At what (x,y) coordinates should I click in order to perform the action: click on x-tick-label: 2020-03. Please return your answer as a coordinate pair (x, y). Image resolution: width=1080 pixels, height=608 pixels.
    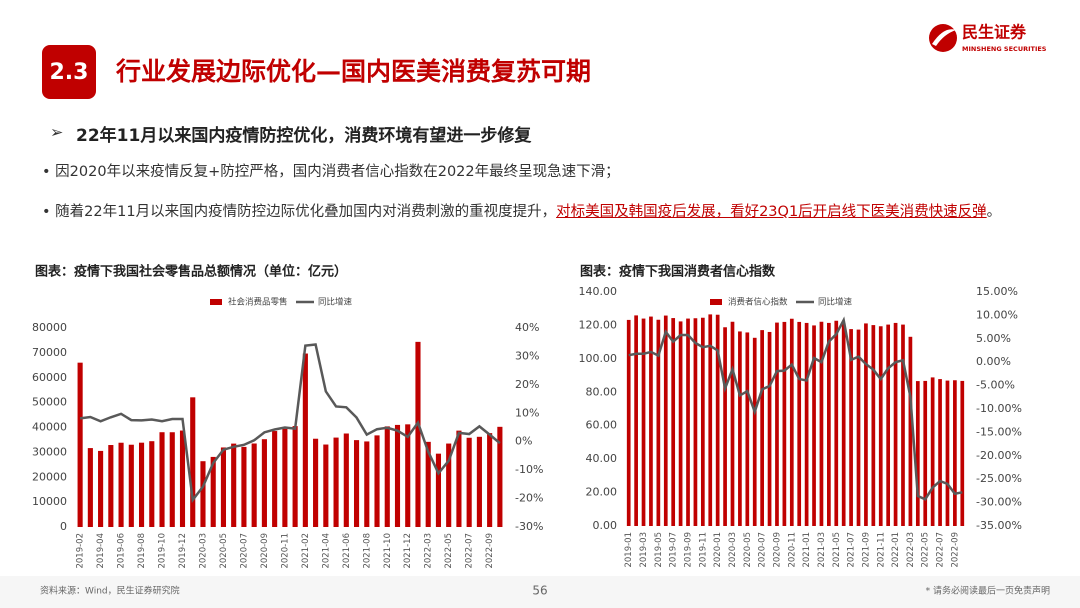
    Looking at the image, I should click on (203, 551).